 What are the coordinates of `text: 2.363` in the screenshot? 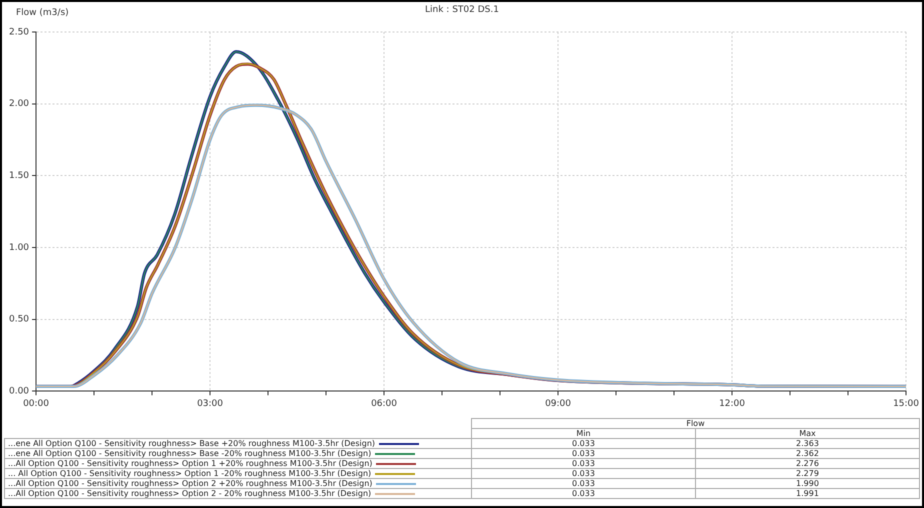 It's located at (808, 443).